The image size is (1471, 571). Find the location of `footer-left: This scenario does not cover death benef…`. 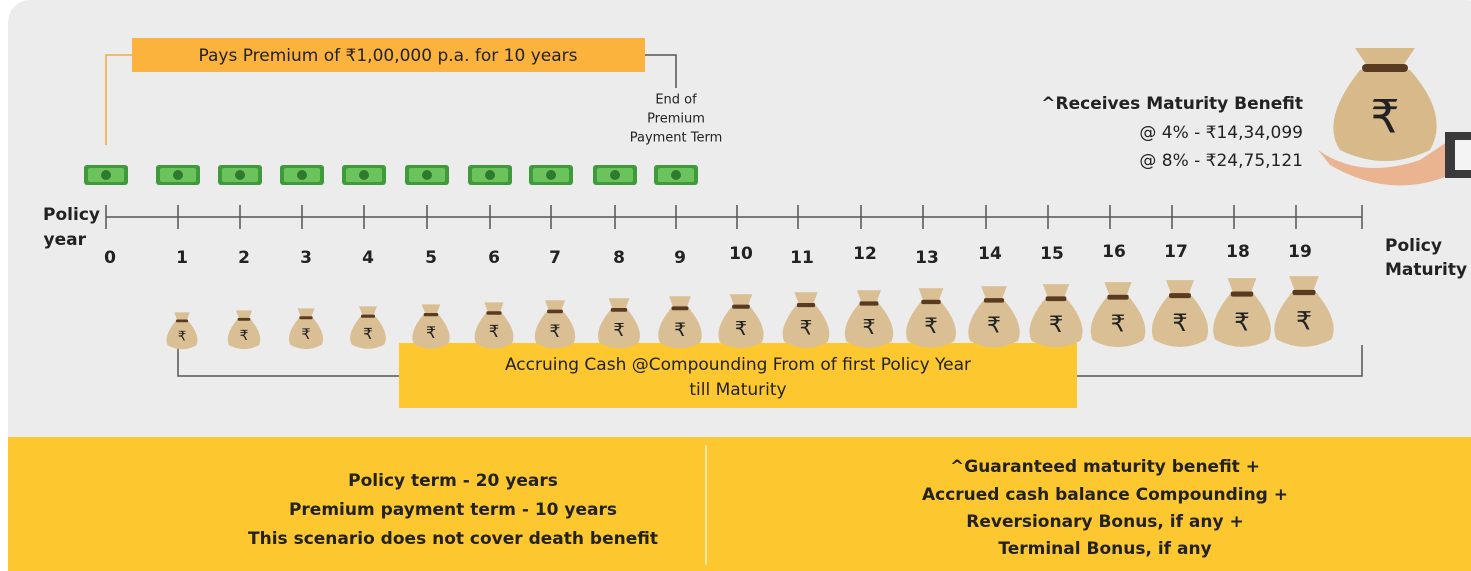

footer-left: This scenario does not cover death benef… is located at coordinates (453, 539).